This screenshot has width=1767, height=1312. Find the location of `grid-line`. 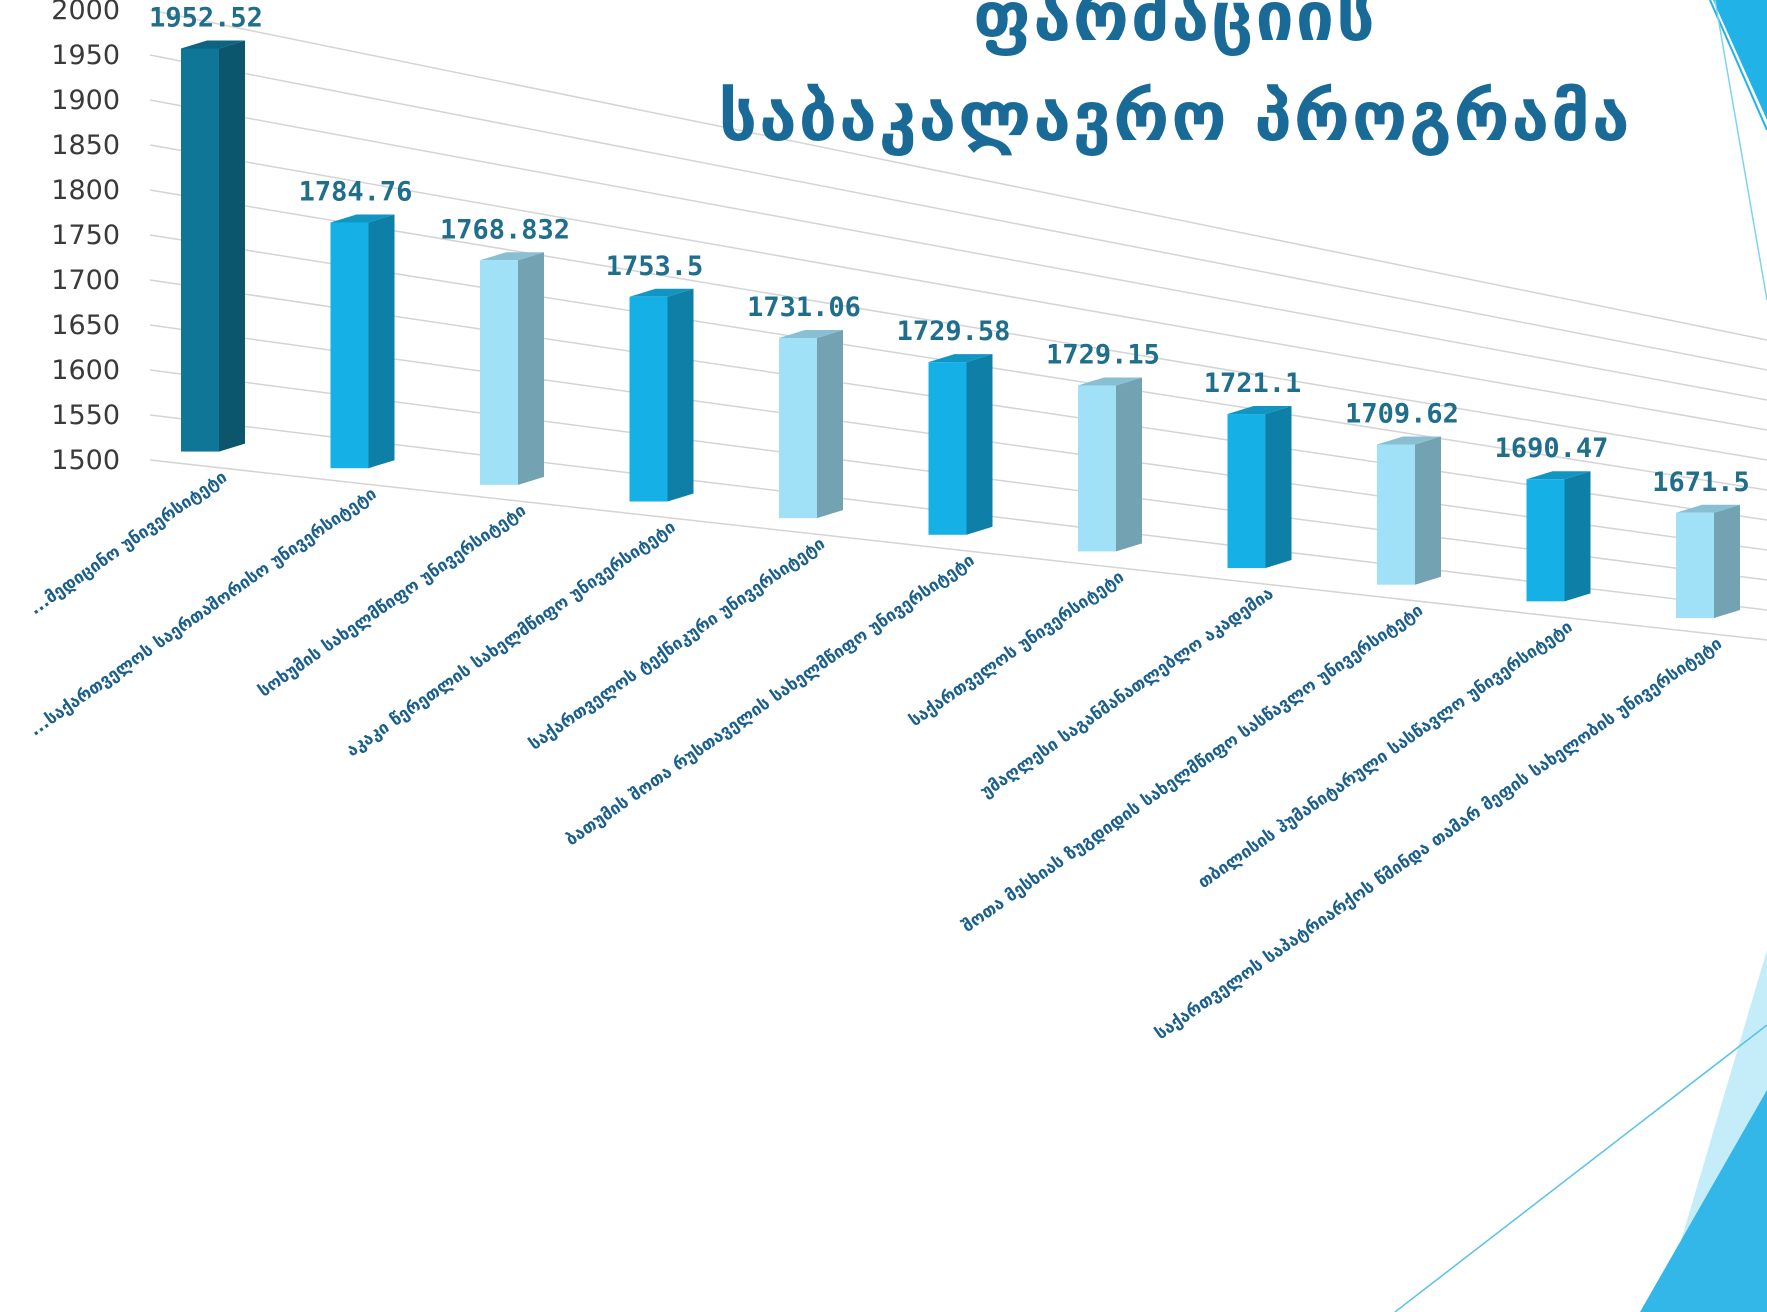

grid-line is located at coordinates (958, 550).